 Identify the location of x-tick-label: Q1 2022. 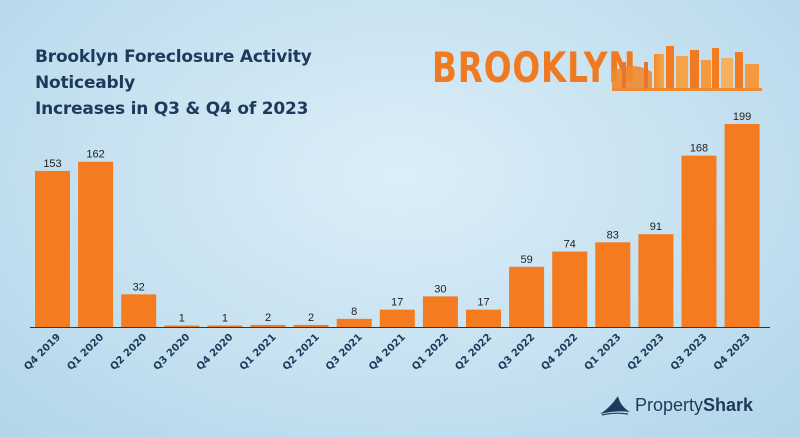
(430, 352).